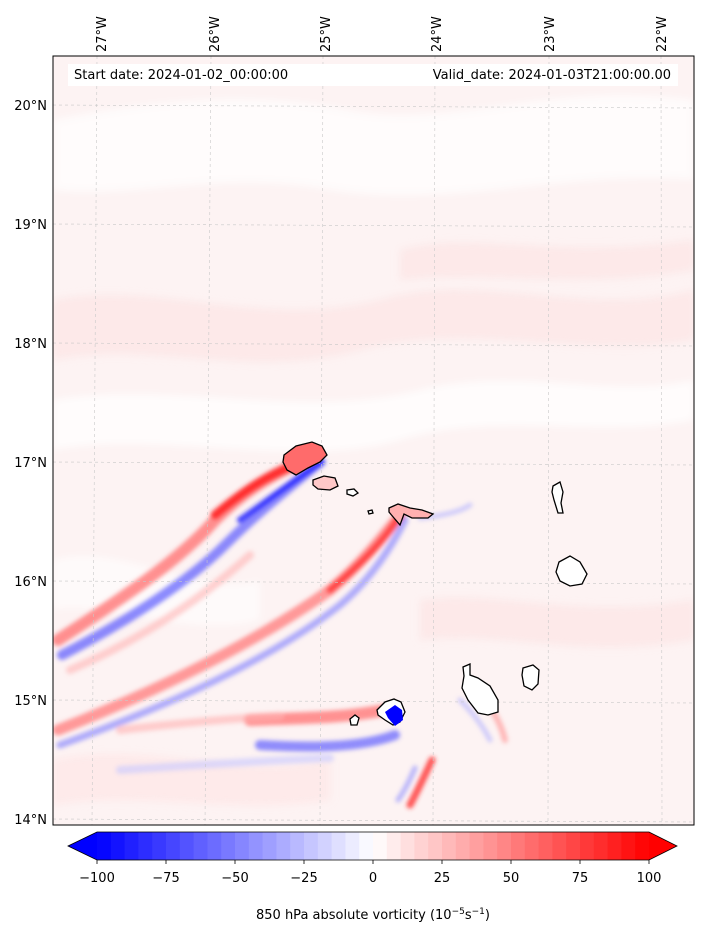 The height and width of the screenshot is (936, 703). I want to click on colorbar-tick-label: −100, so click(97, 878).